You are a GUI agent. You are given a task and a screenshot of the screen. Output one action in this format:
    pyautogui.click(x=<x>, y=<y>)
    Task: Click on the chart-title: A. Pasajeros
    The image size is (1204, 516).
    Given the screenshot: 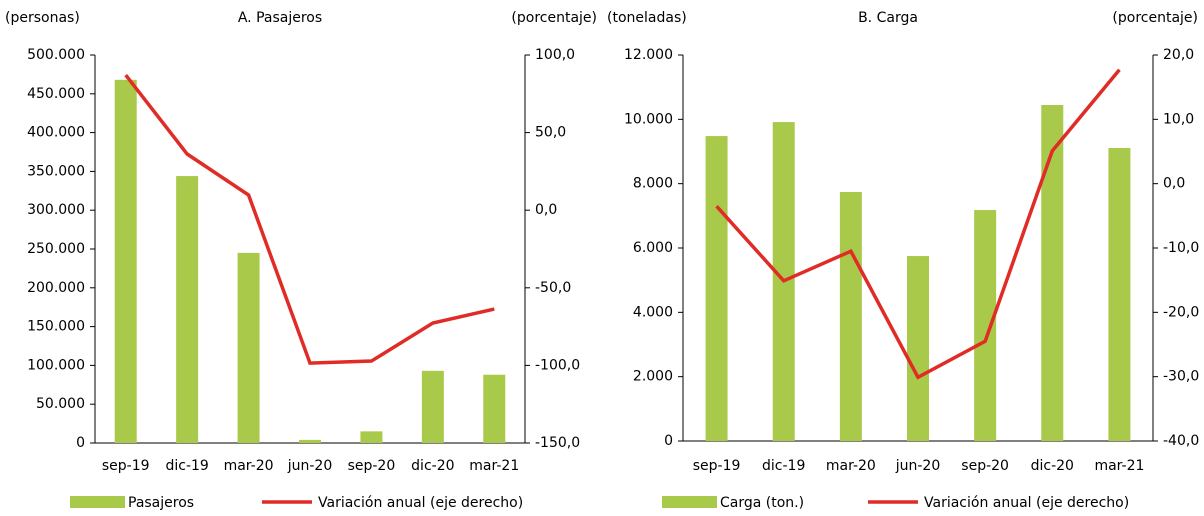 What is the action you would take?
    pyautogui.click(x=280, y=18)
    